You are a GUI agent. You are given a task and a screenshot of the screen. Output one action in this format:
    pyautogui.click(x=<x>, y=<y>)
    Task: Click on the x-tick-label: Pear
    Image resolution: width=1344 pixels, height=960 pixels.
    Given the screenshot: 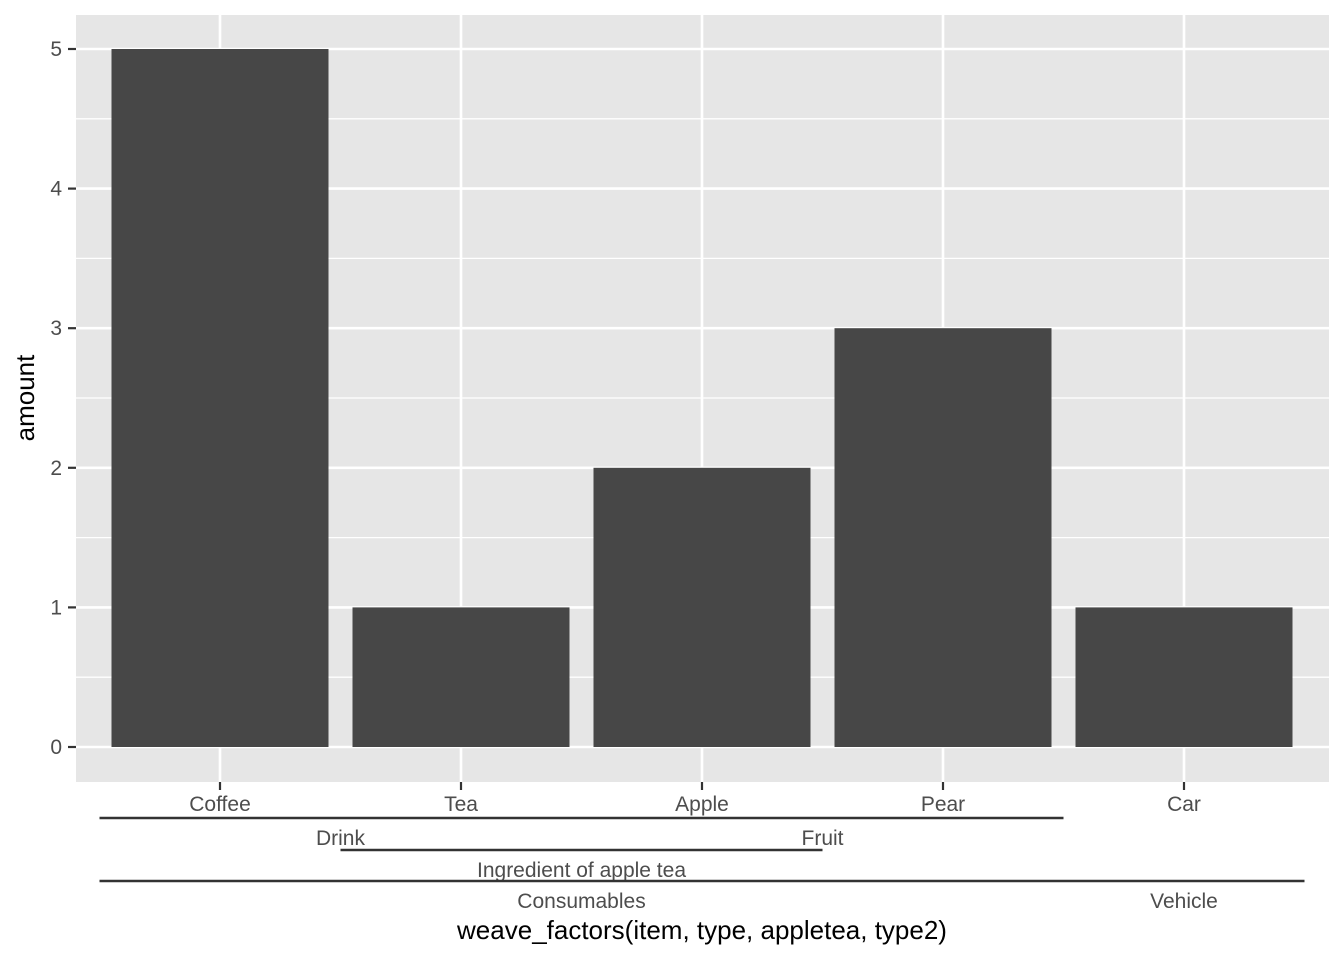 What is the action you would take?
    pyautogui.click(x=943, y=804)
    